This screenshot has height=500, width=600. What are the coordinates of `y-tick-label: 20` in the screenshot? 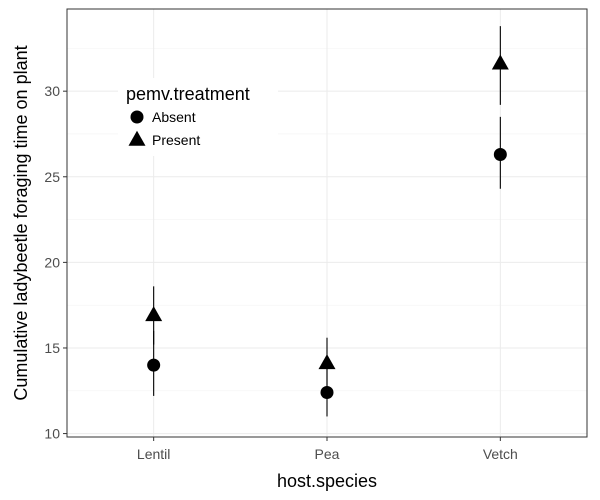 It's located at (52, 262).